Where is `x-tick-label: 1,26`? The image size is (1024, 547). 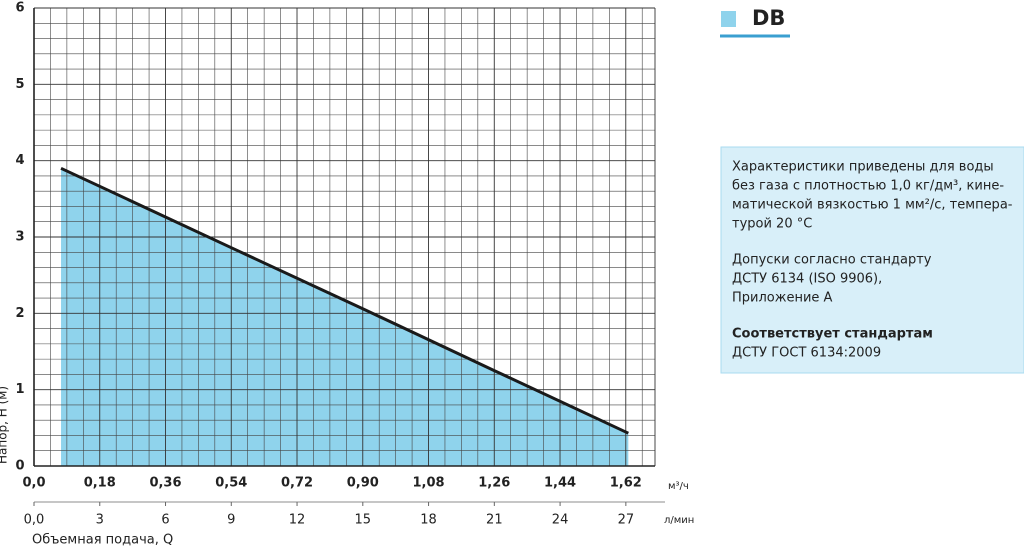
x-tick-label: 1,26 is located at coordinates (494, 483).